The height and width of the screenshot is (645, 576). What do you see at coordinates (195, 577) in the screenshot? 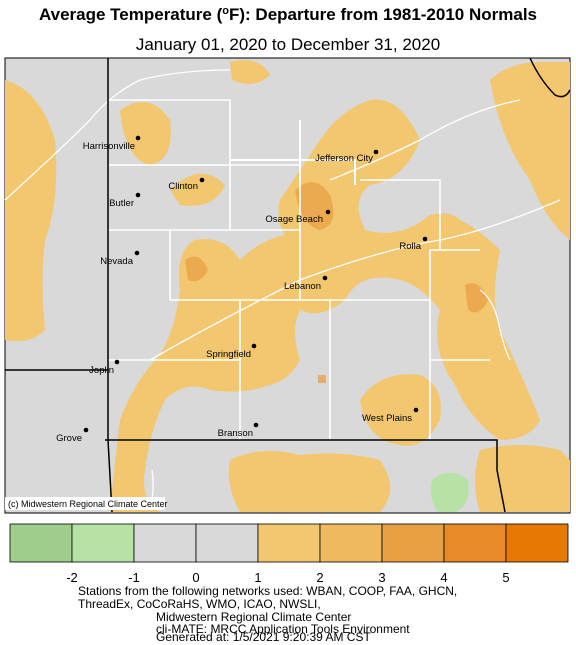
I see `legend-tick-label: 0` at bounding box center [195, 577].